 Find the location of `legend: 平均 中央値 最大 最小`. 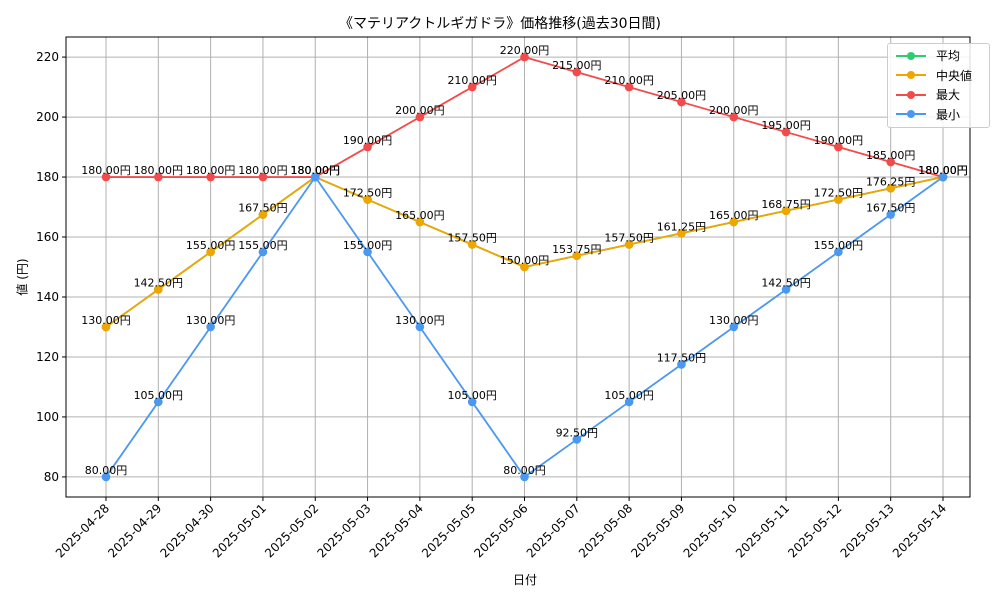

legend: 平均 中央値 最大 最小 is located at coordinates (938, 85).